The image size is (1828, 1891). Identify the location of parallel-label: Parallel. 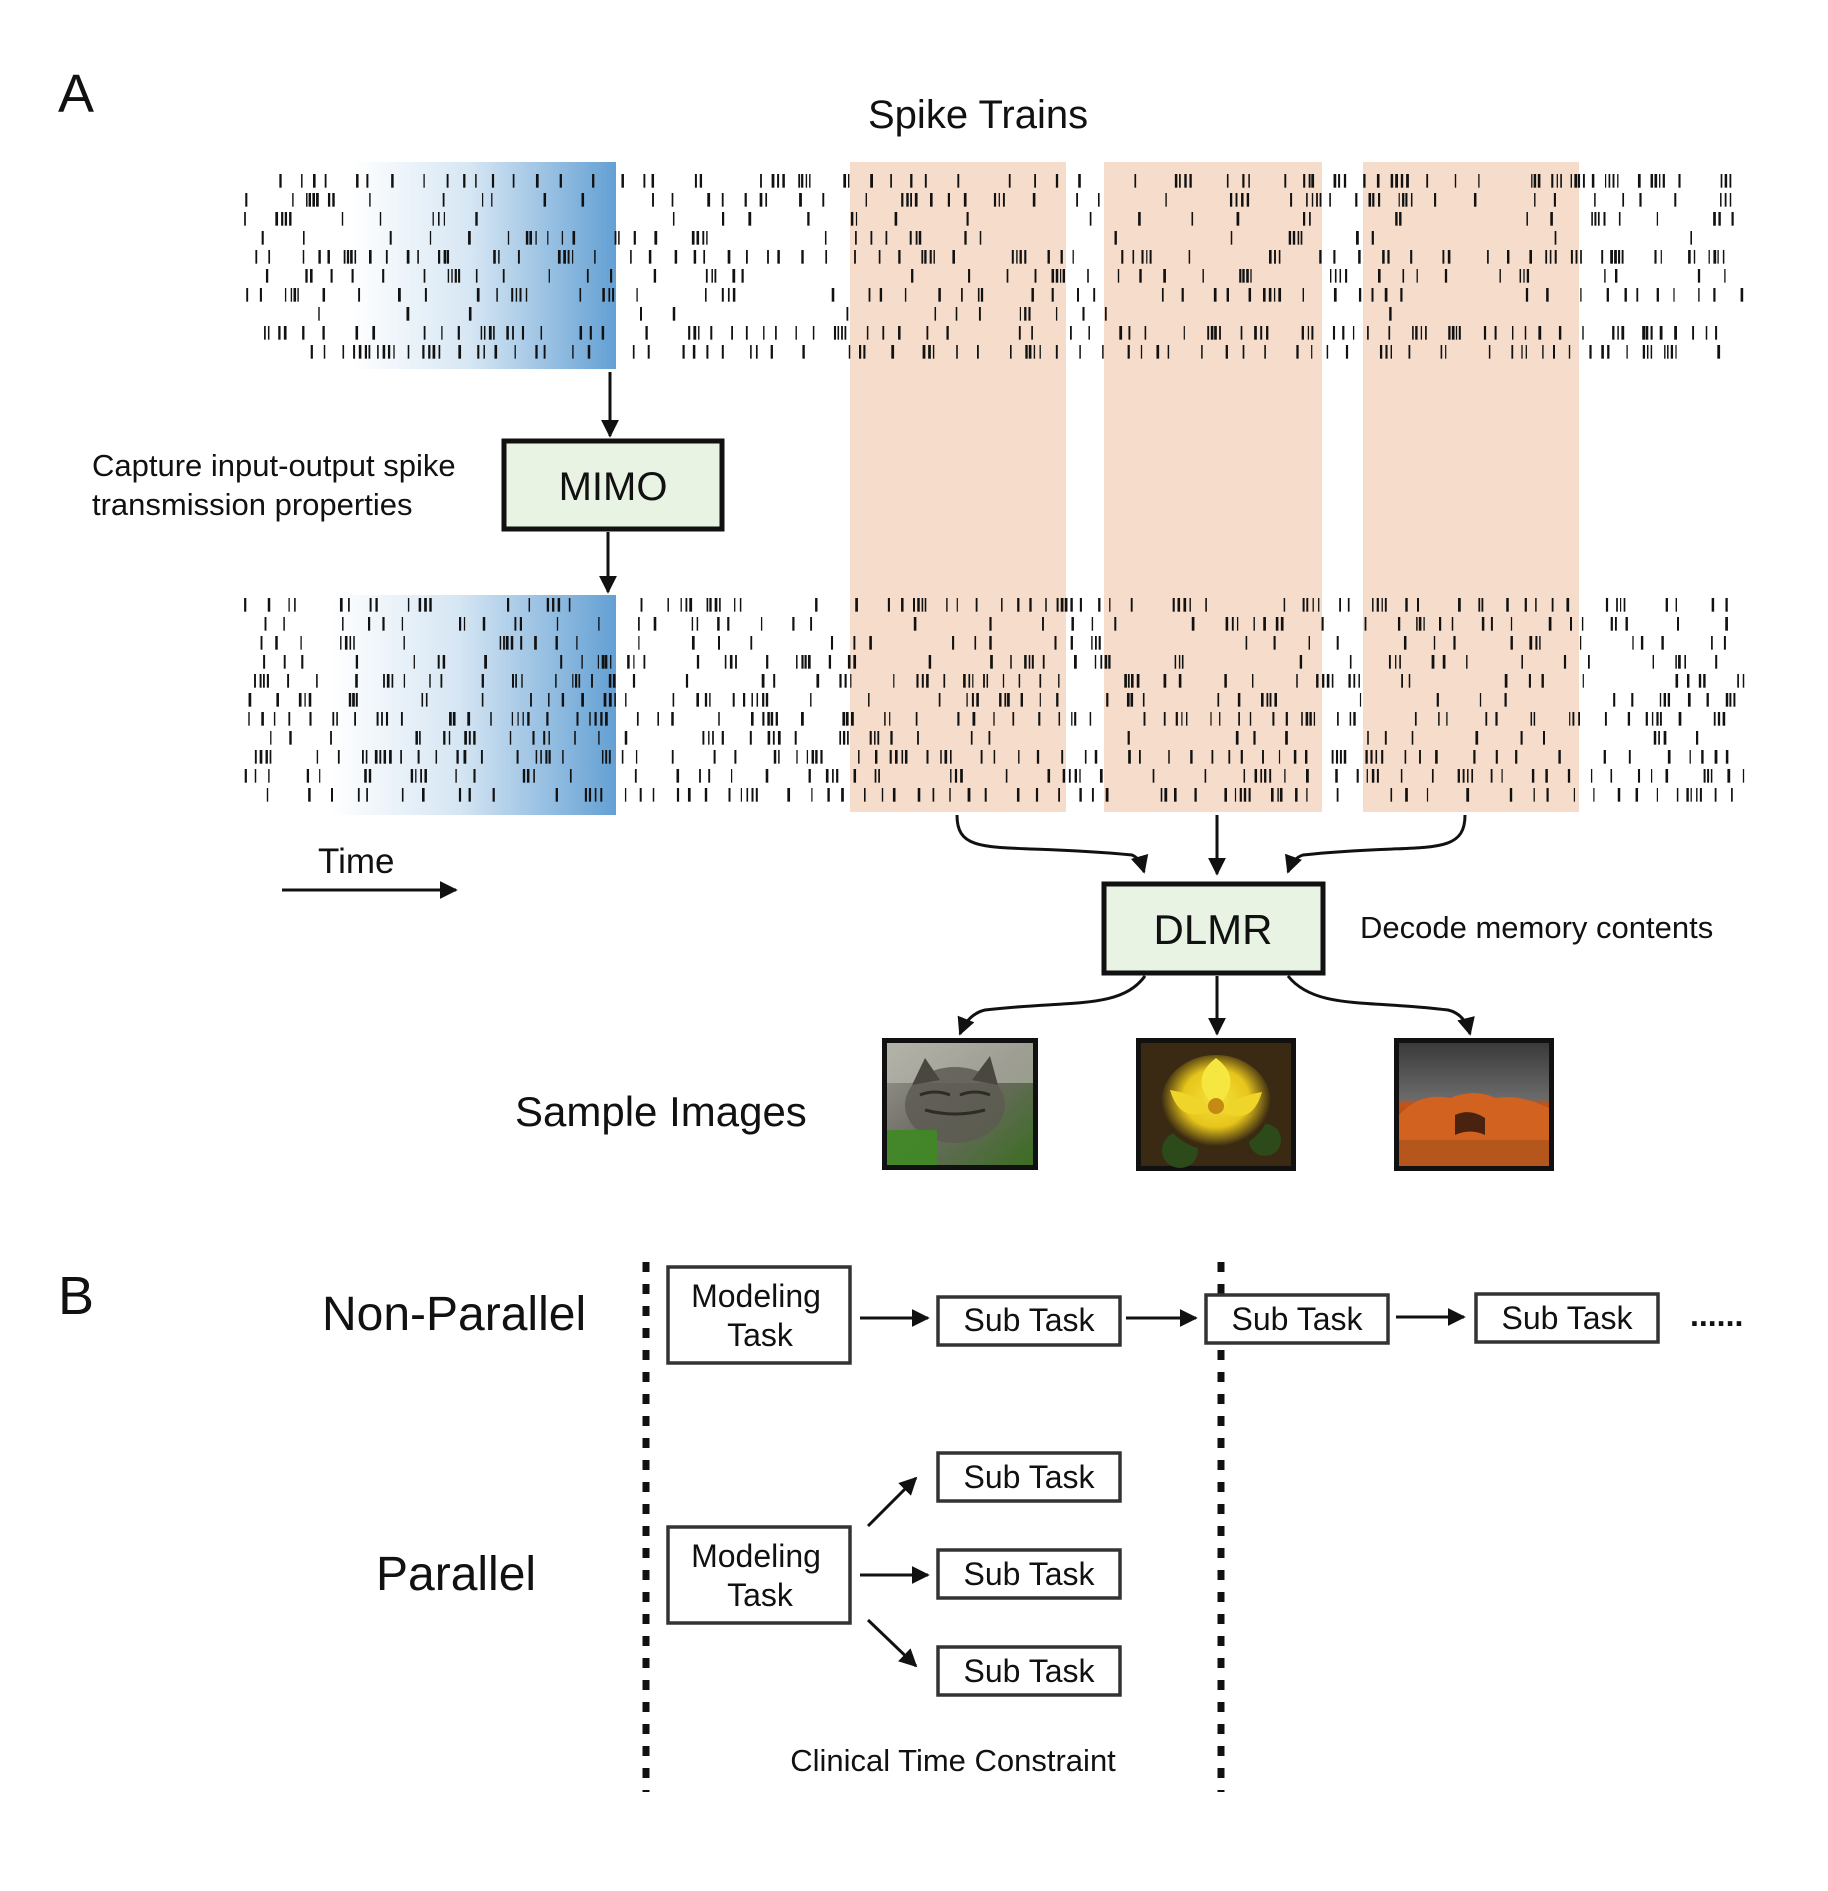
(456, 1574).